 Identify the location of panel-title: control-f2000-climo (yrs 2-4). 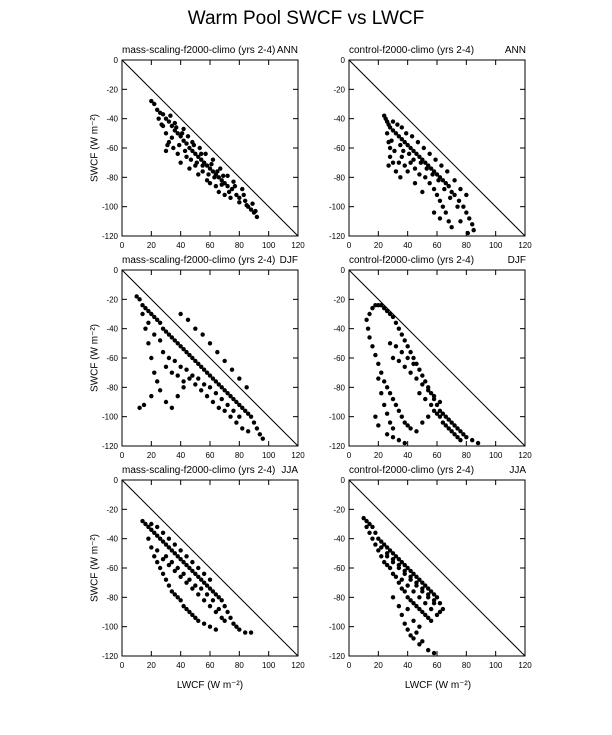
(412, 260).